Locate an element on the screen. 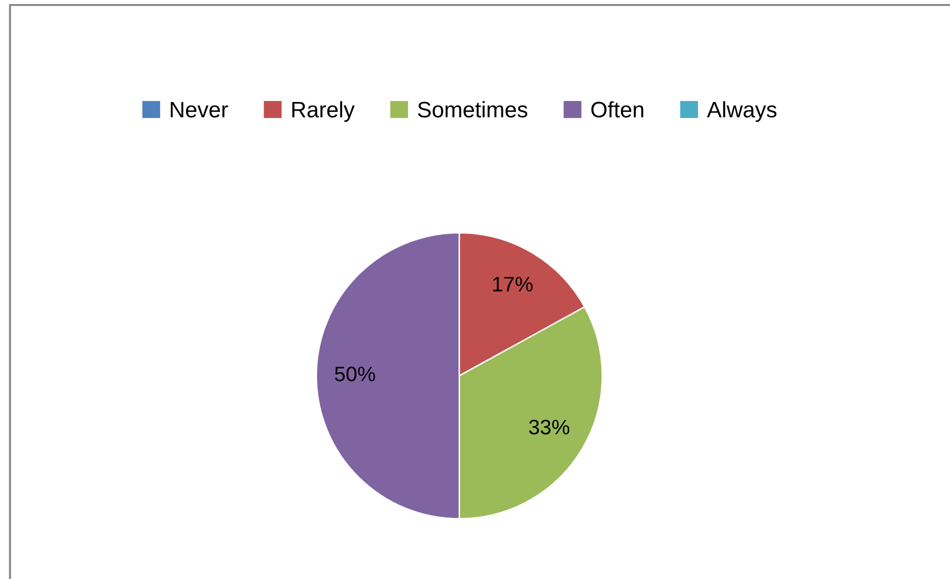 This screenshot has height=579, width=950. legend-label: Often is located at coordinates (617, 109).